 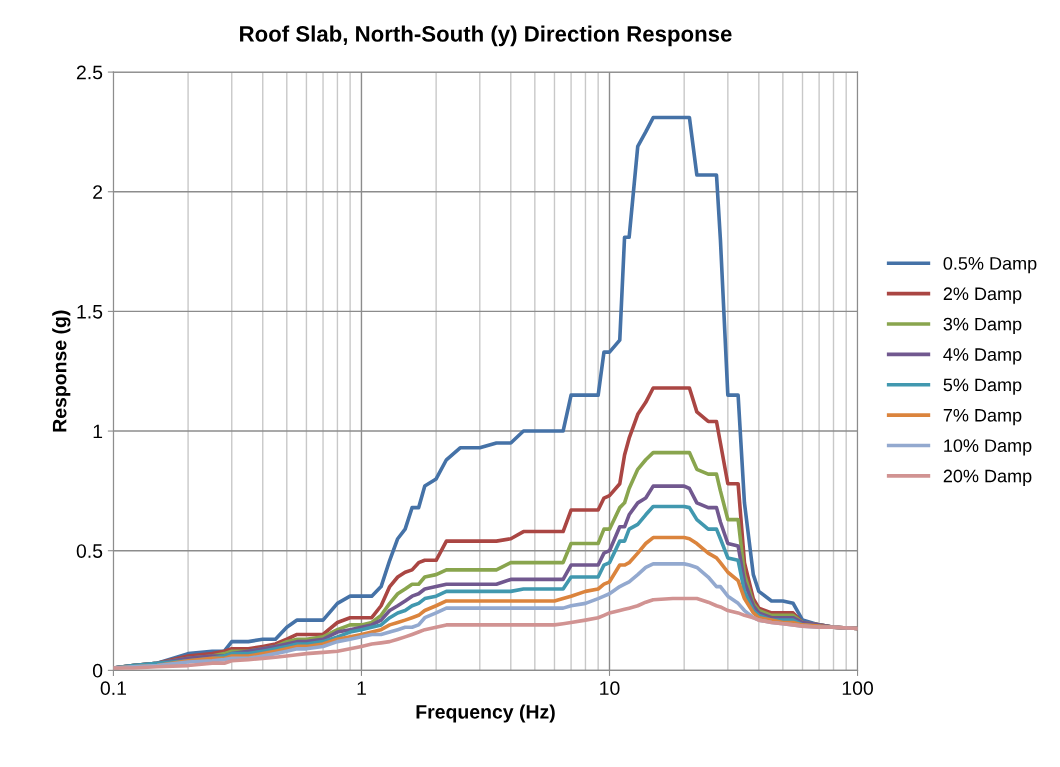 What do you see at coordinates (113, 688) in the screenshot?
I see `x-tick-label: 0.1` at bounding box center [113, 688].